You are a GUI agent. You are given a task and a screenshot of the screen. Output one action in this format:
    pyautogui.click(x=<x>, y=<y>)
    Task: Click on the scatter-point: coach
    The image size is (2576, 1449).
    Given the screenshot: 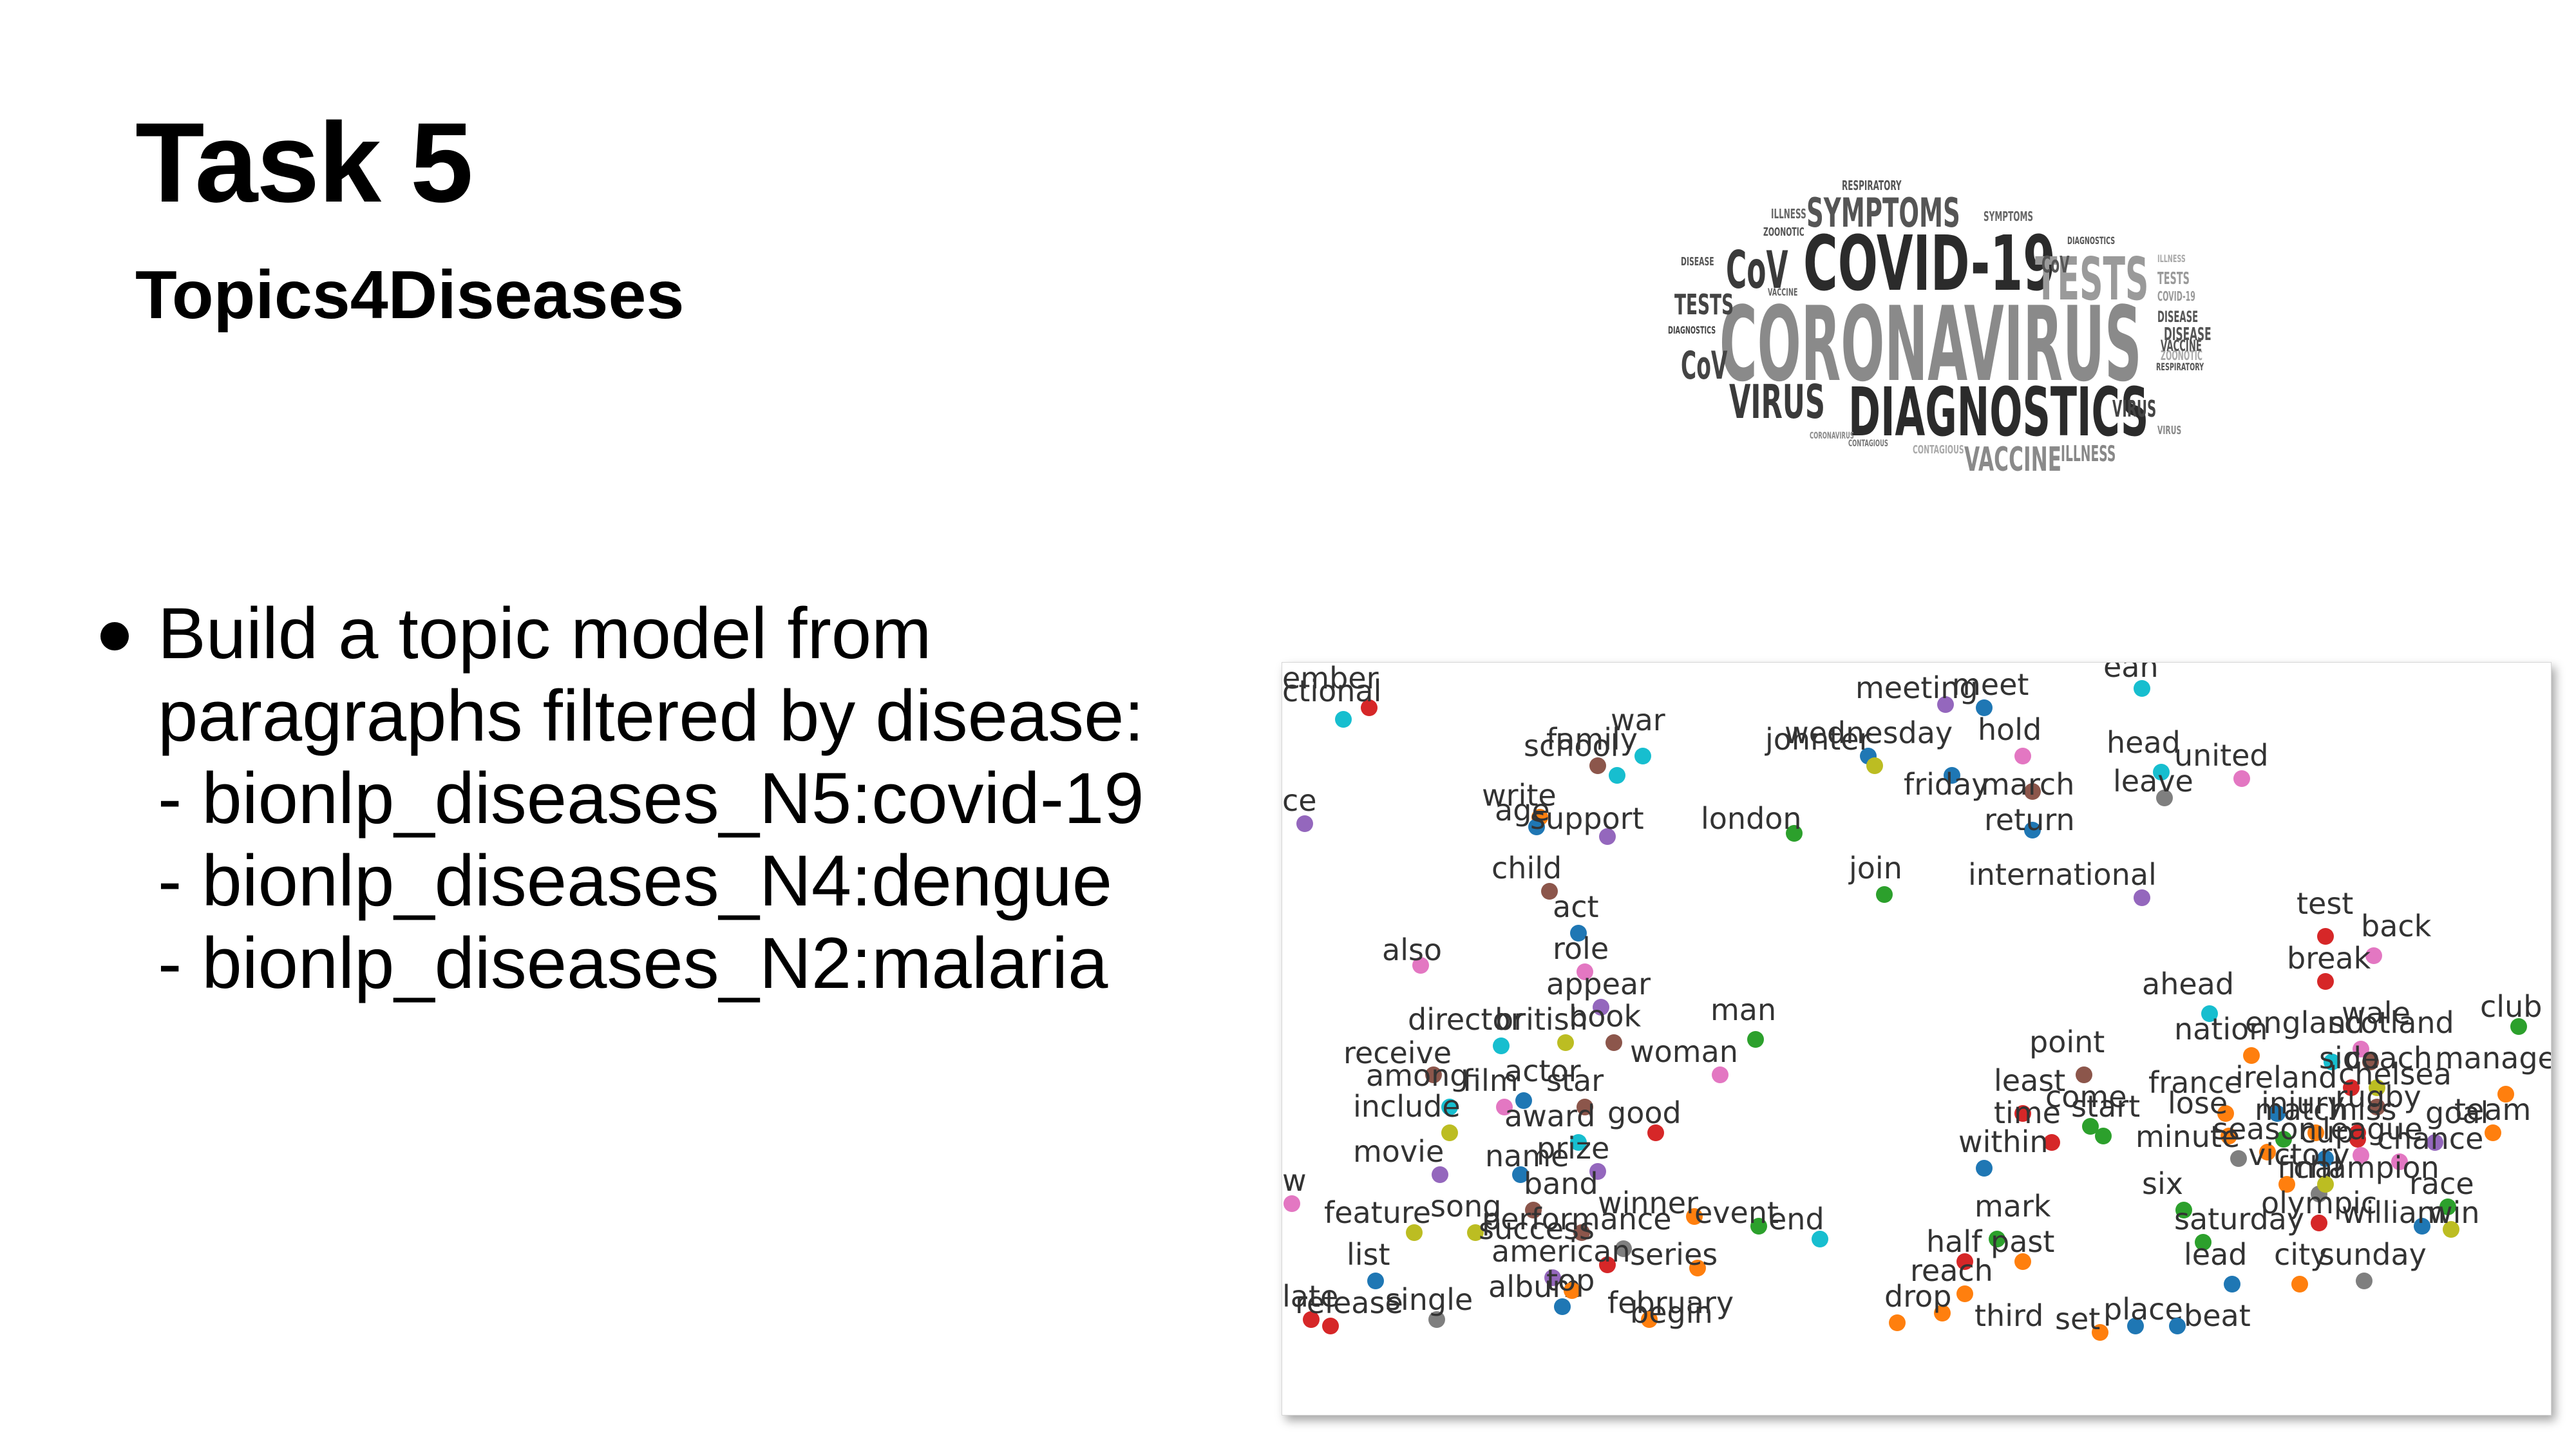 What is the action you would take?
    pyautogui.click(x=2388, y=1068)
    